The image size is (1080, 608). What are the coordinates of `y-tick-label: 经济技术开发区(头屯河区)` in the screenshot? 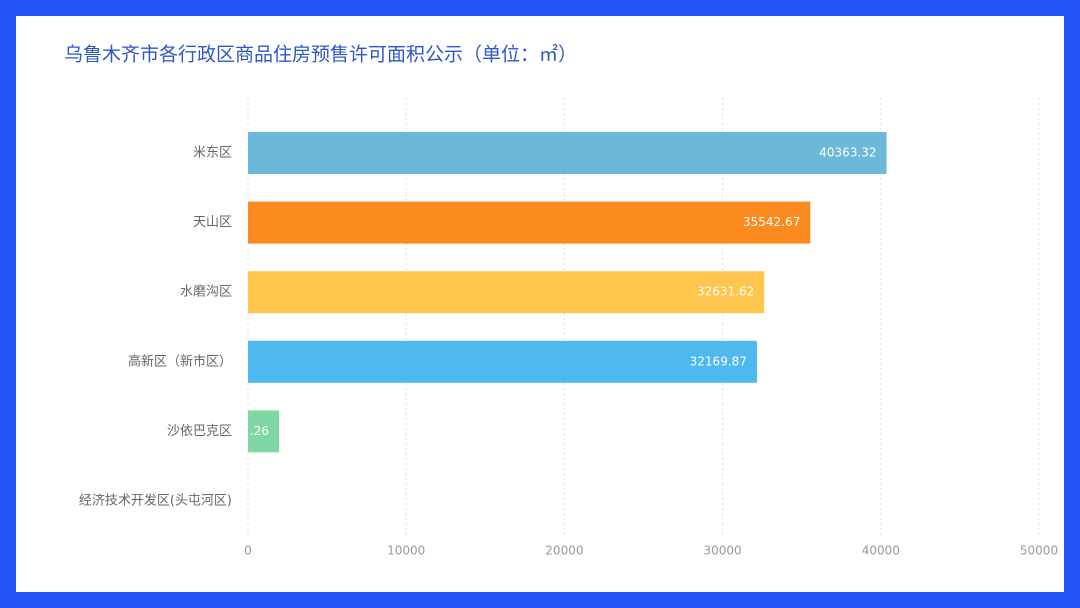 It's located at (155, 501).